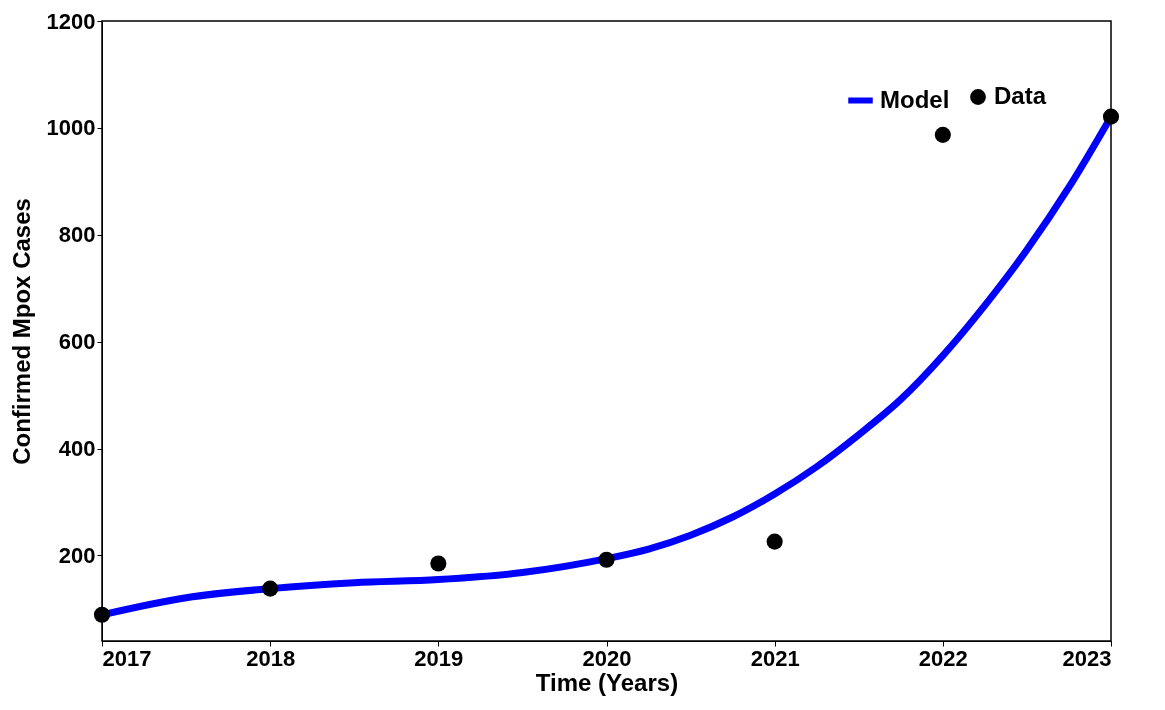  What do you see at coordinates (775, 658) in the screenshot?
I see `x-tick-label: 2021` at bounding box center [775, 658].